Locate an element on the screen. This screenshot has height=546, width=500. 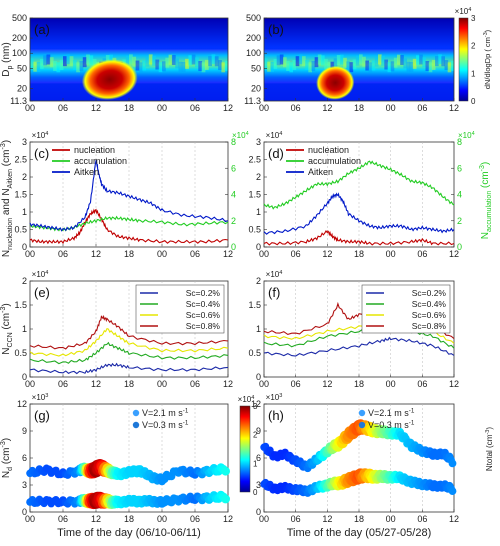
colorbar-tick-label: 2 is located at coordinates (255, 435).